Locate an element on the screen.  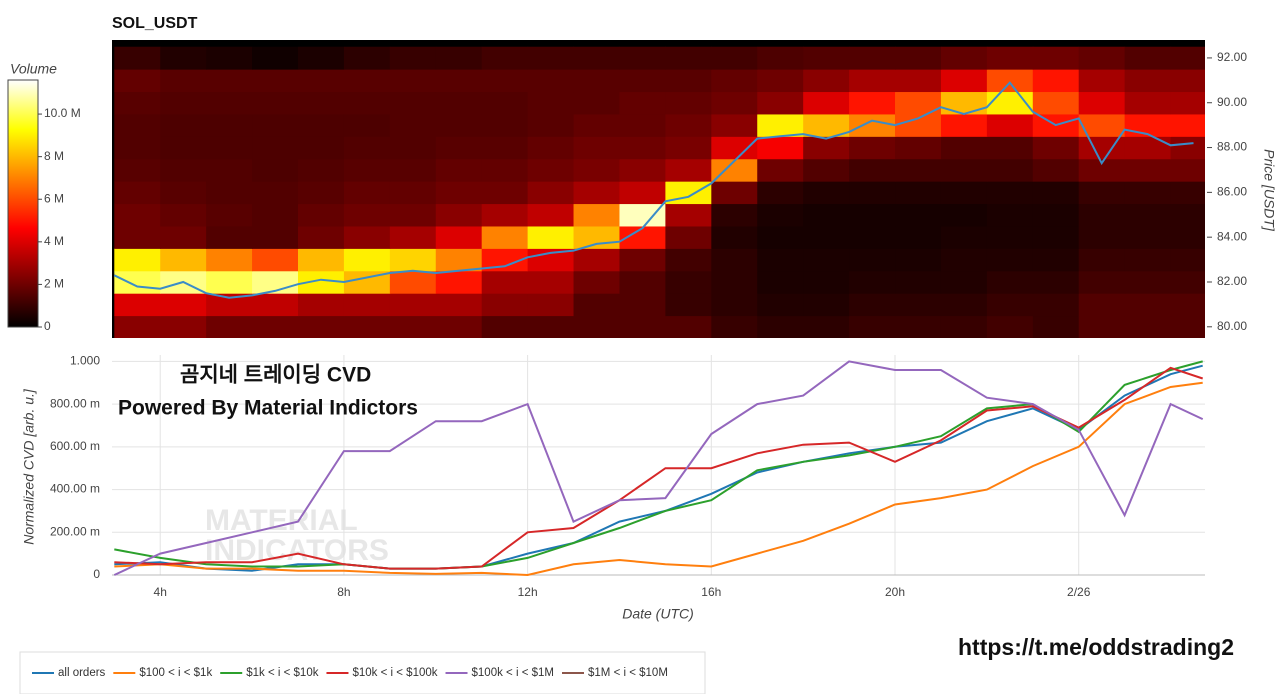
legend-label: $1M < i < $10M is located at coordinates (628, 673).